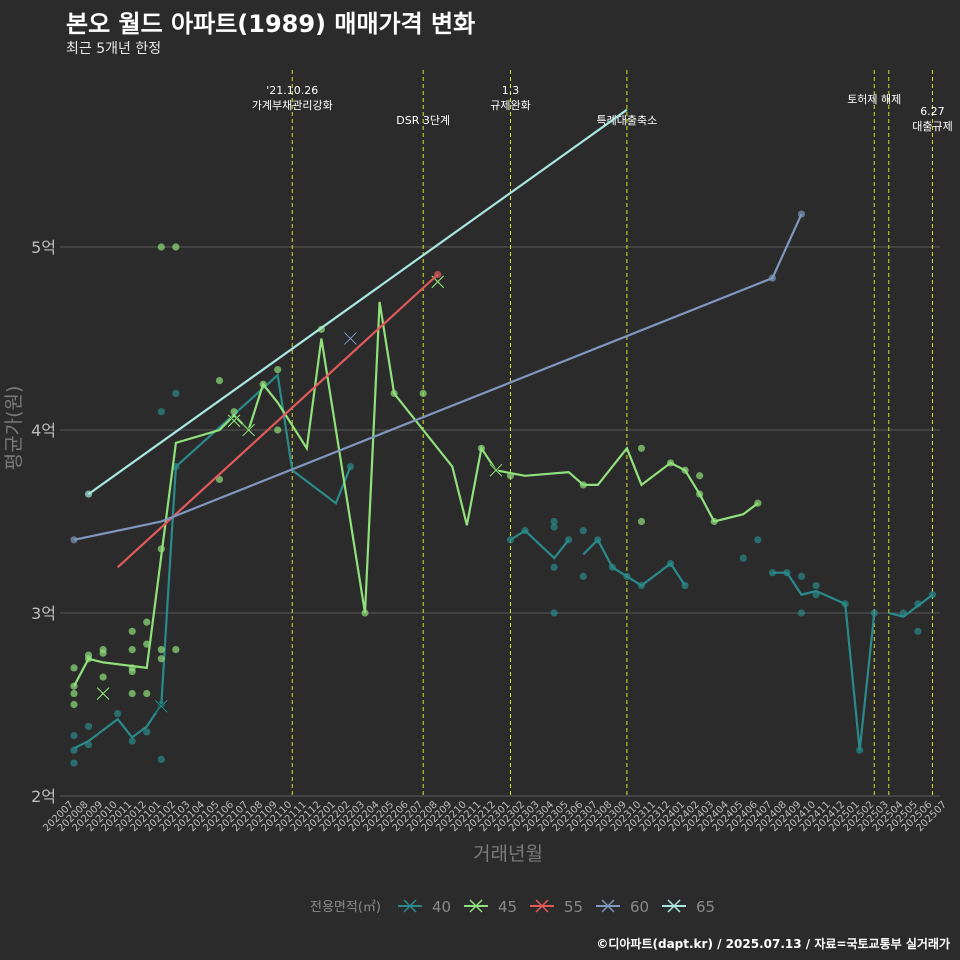  What do you see at coordinates (292, 105) in the screenshot?
I see `event-label: 가계부채관리강화` at bounding box center [292, 105].